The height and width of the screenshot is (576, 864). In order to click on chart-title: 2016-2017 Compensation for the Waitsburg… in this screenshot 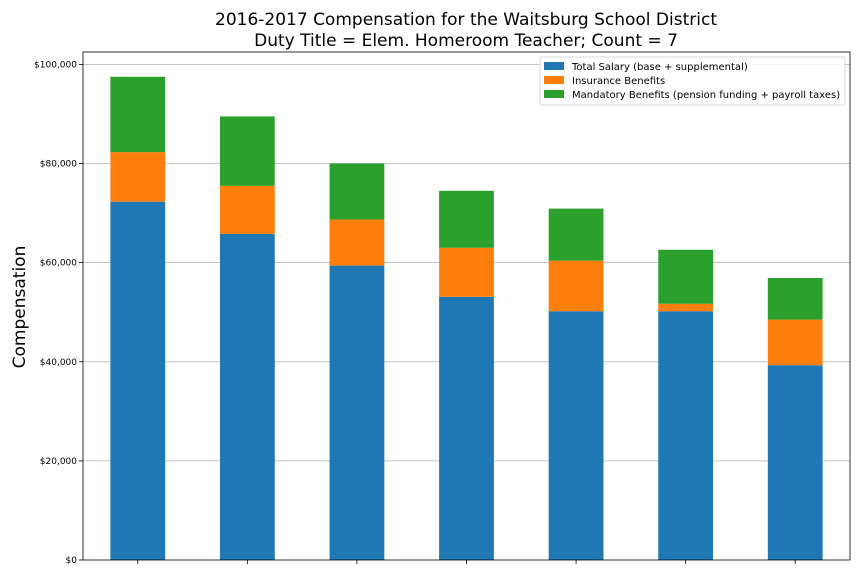, I will do `click(466, 30)`.